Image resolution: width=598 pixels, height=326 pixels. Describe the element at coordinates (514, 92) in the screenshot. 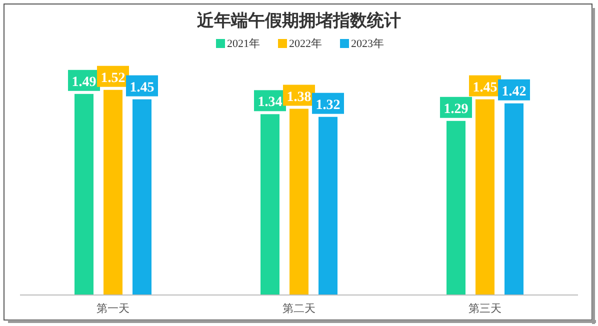

I see `data-label: 1.42` at that location.